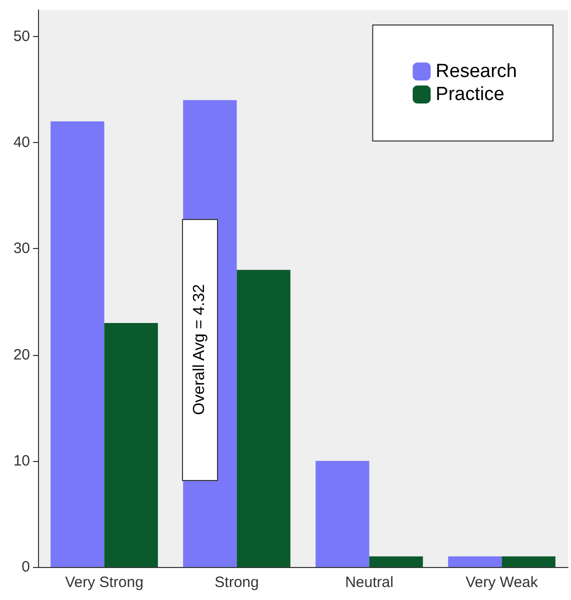 The height and width of the screenshot is (600, 571). I want to click on x-tick-label: Neutral, so click(369, 582).